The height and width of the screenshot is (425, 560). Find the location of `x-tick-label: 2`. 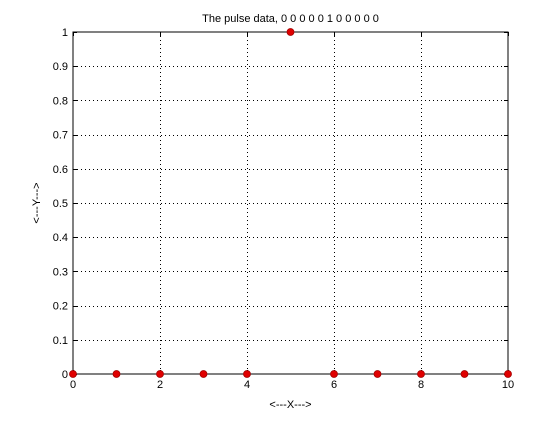

x-tick-label: 2 is located at coordinates (160, 385).